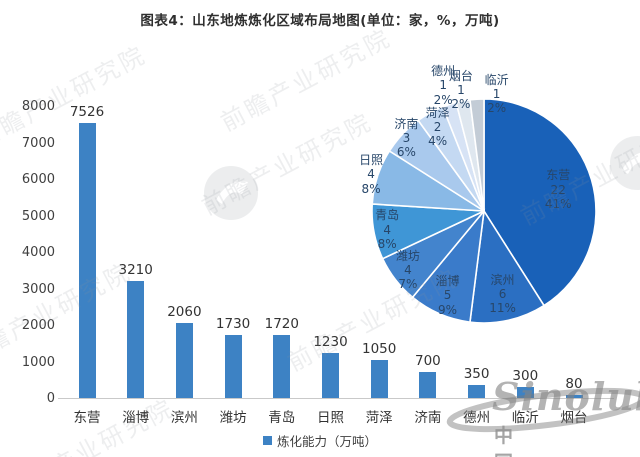 The height and width of the screenshot is (457, 640). Describe the element at coordinates (406, 138) in the screenshot. I see `pie-slice-label: 济南 3 6%` at that location.